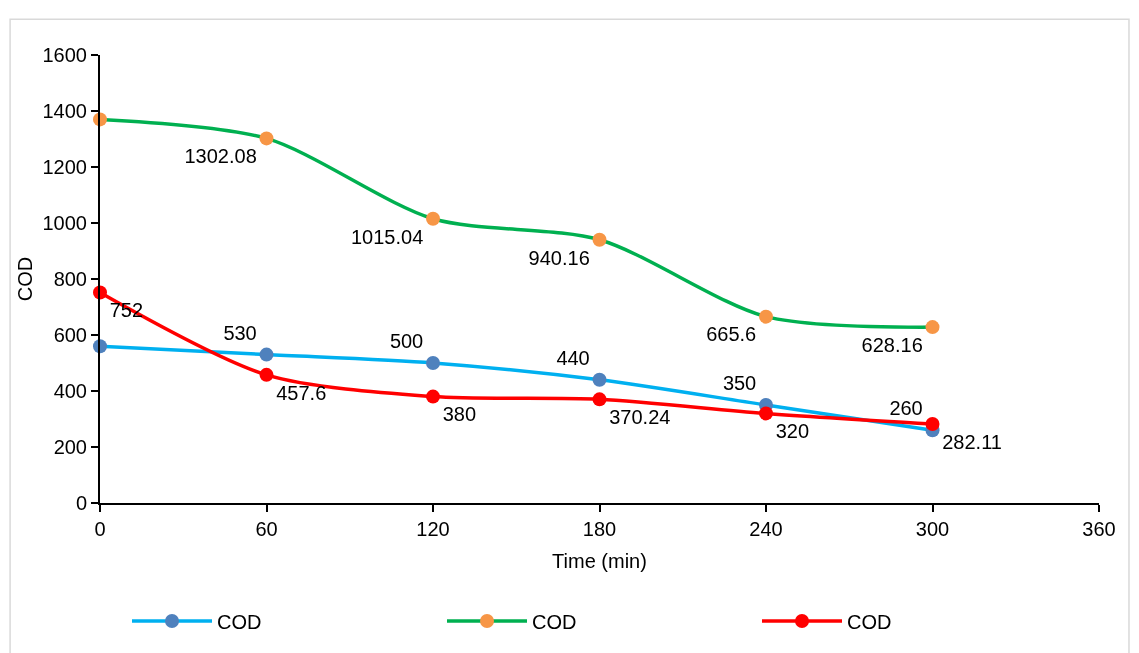 This screenshot has width=1139, height=653. I want to click on data-label: 665.6, so click(731, 334).